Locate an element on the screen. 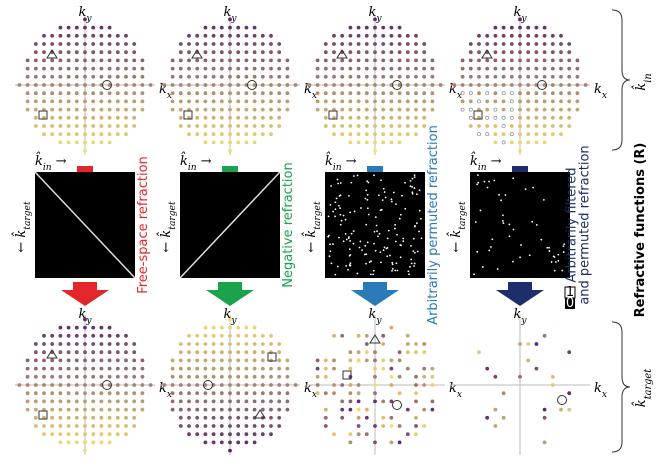 The width and height of the screenshot is (657, 465). label: k̂in is located at coordinates (642, 81).